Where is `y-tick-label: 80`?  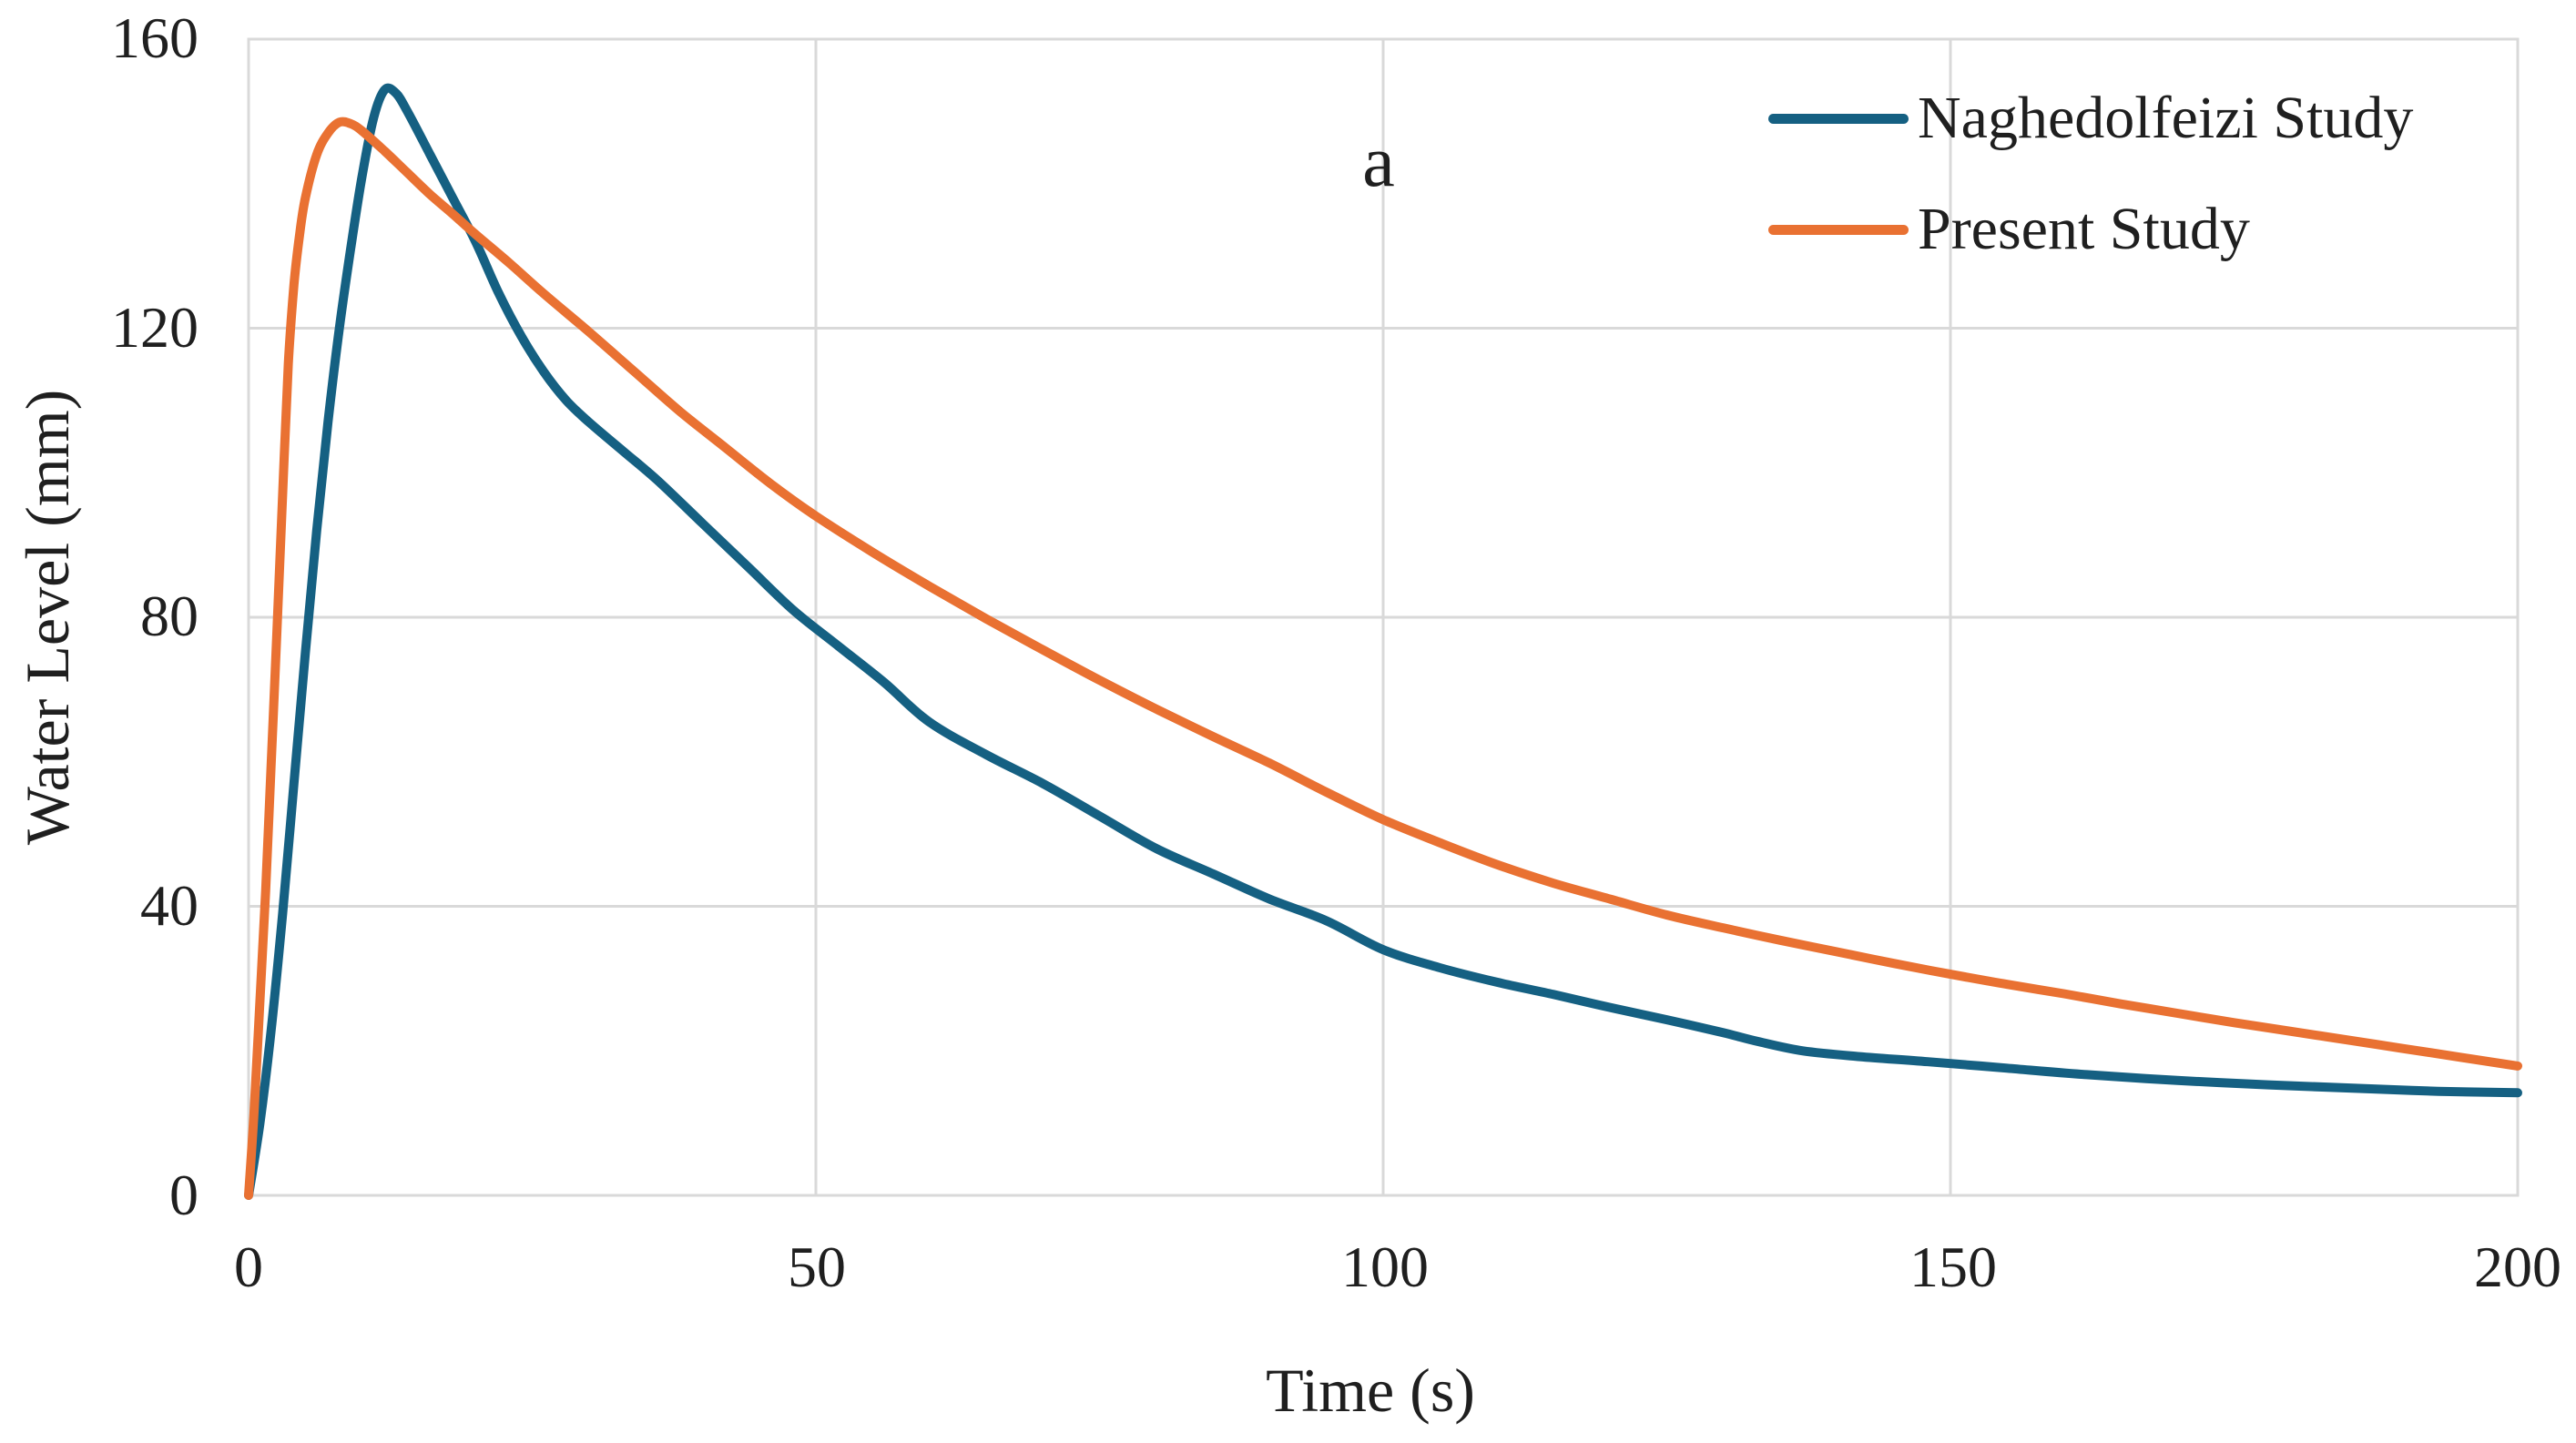
y-tick-label: 80 is located at coordinates (169, 616).